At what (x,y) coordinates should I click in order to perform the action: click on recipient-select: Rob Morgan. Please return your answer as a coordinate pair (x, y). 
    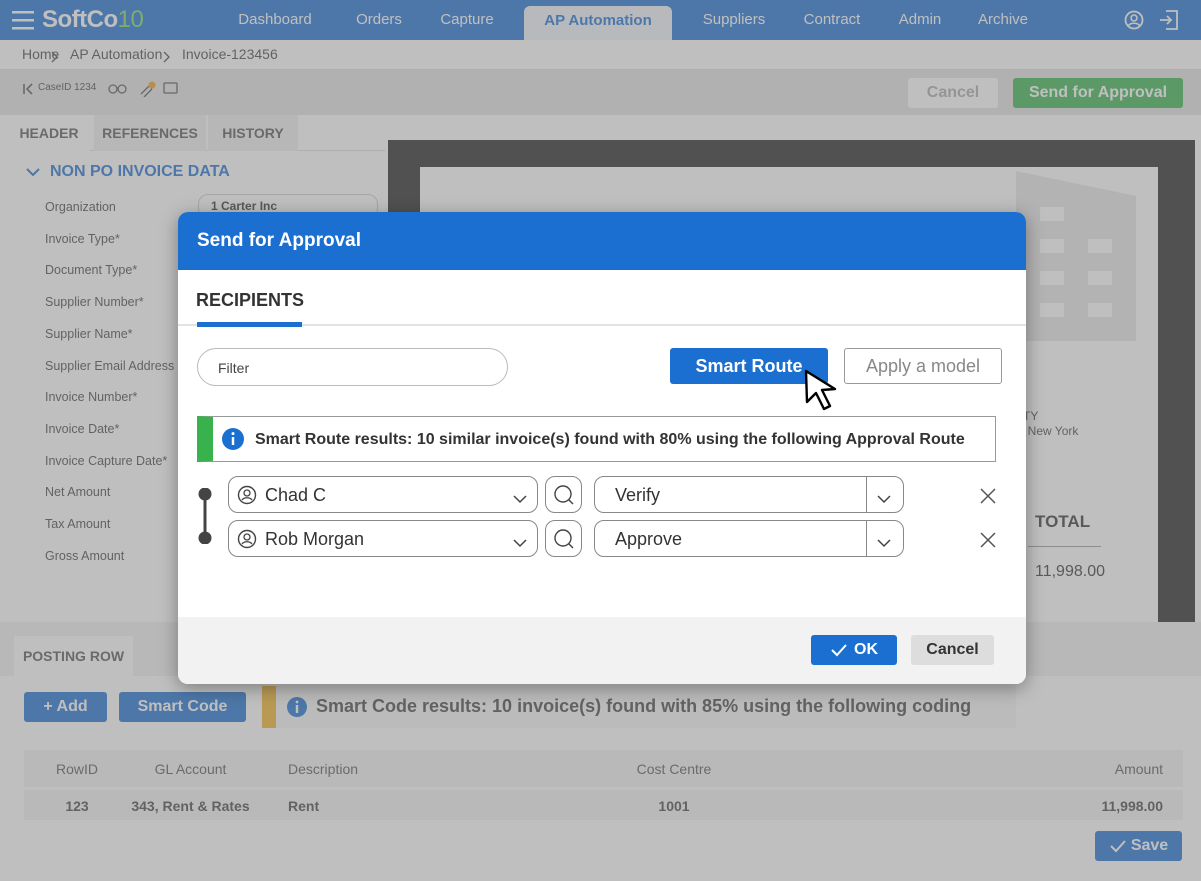
    Looking at the image, I should click on (383, 538).